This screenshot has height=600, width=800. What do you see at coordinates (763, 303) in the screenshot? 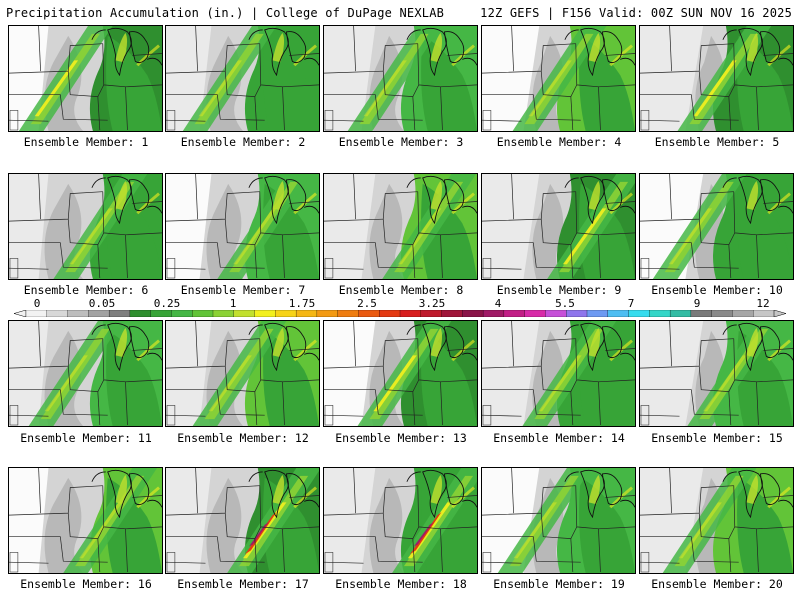
I see `legend-tick-label: 12` at bounding box center [763, 303].